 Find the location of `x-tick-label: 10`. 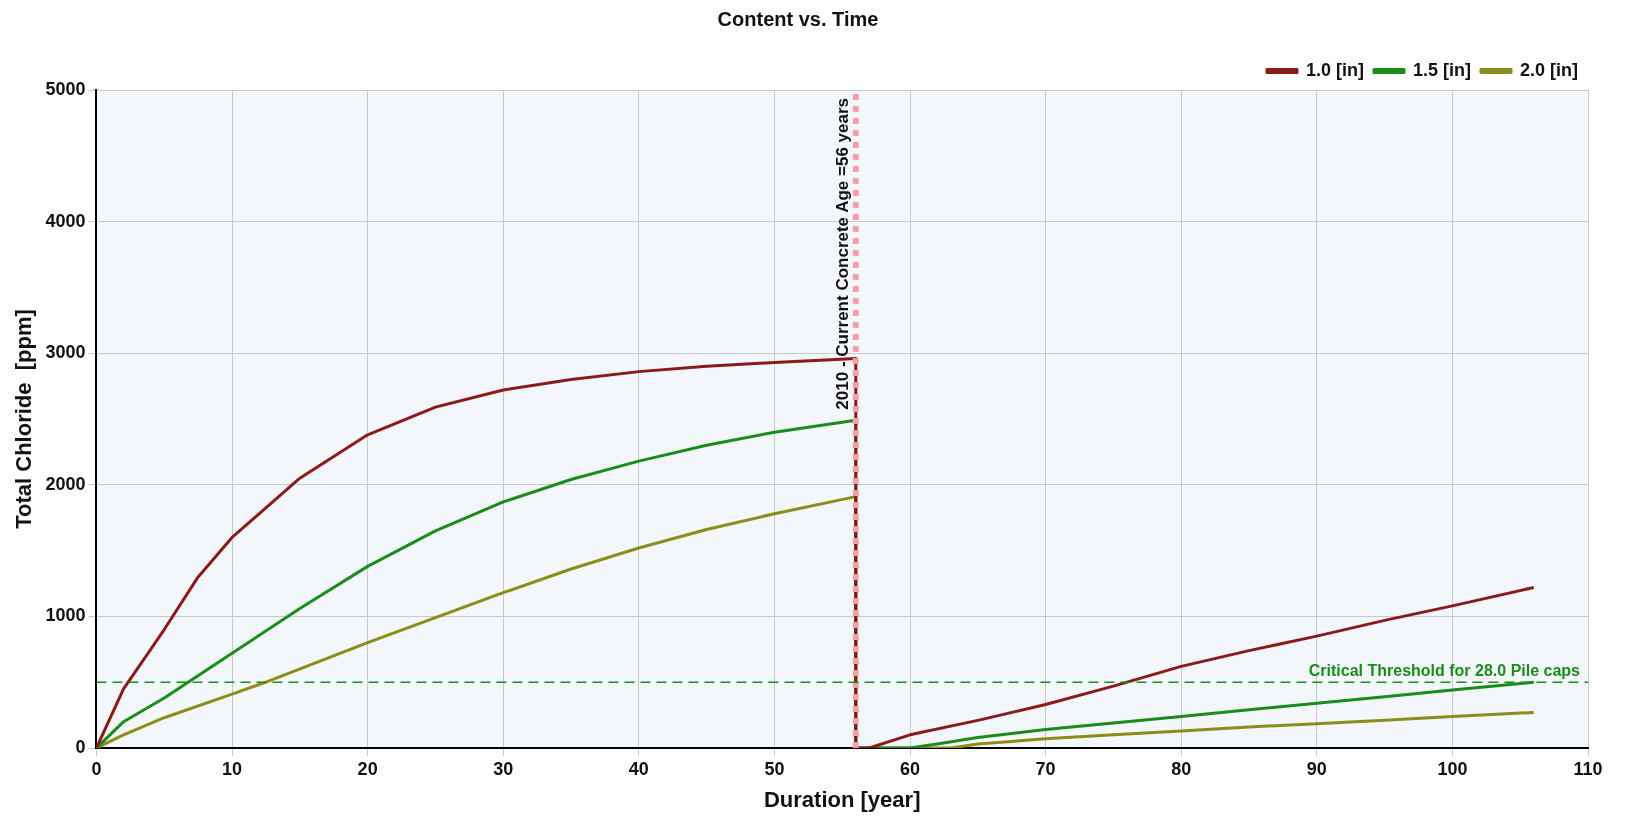

x-tick-label: 10 is located at coordinates (232, 768).